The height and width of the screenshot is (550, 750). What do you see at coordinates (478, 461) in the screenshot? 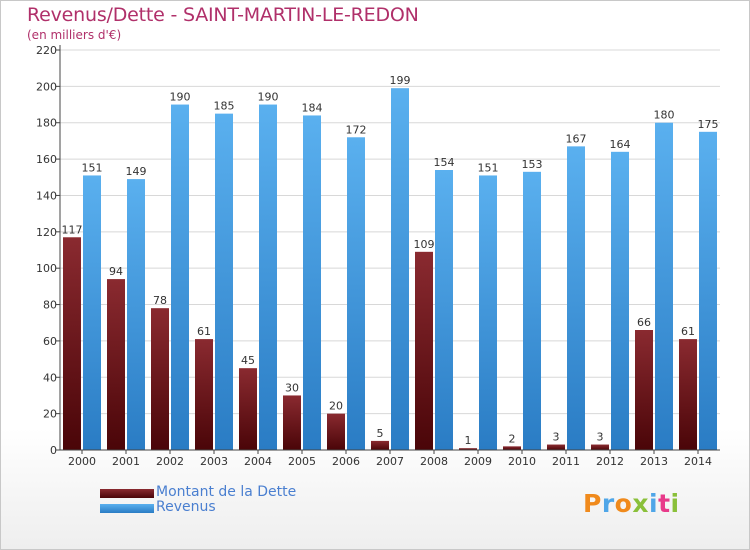
I see `x-tick-label: 2009` at bounding box center [478, 461].